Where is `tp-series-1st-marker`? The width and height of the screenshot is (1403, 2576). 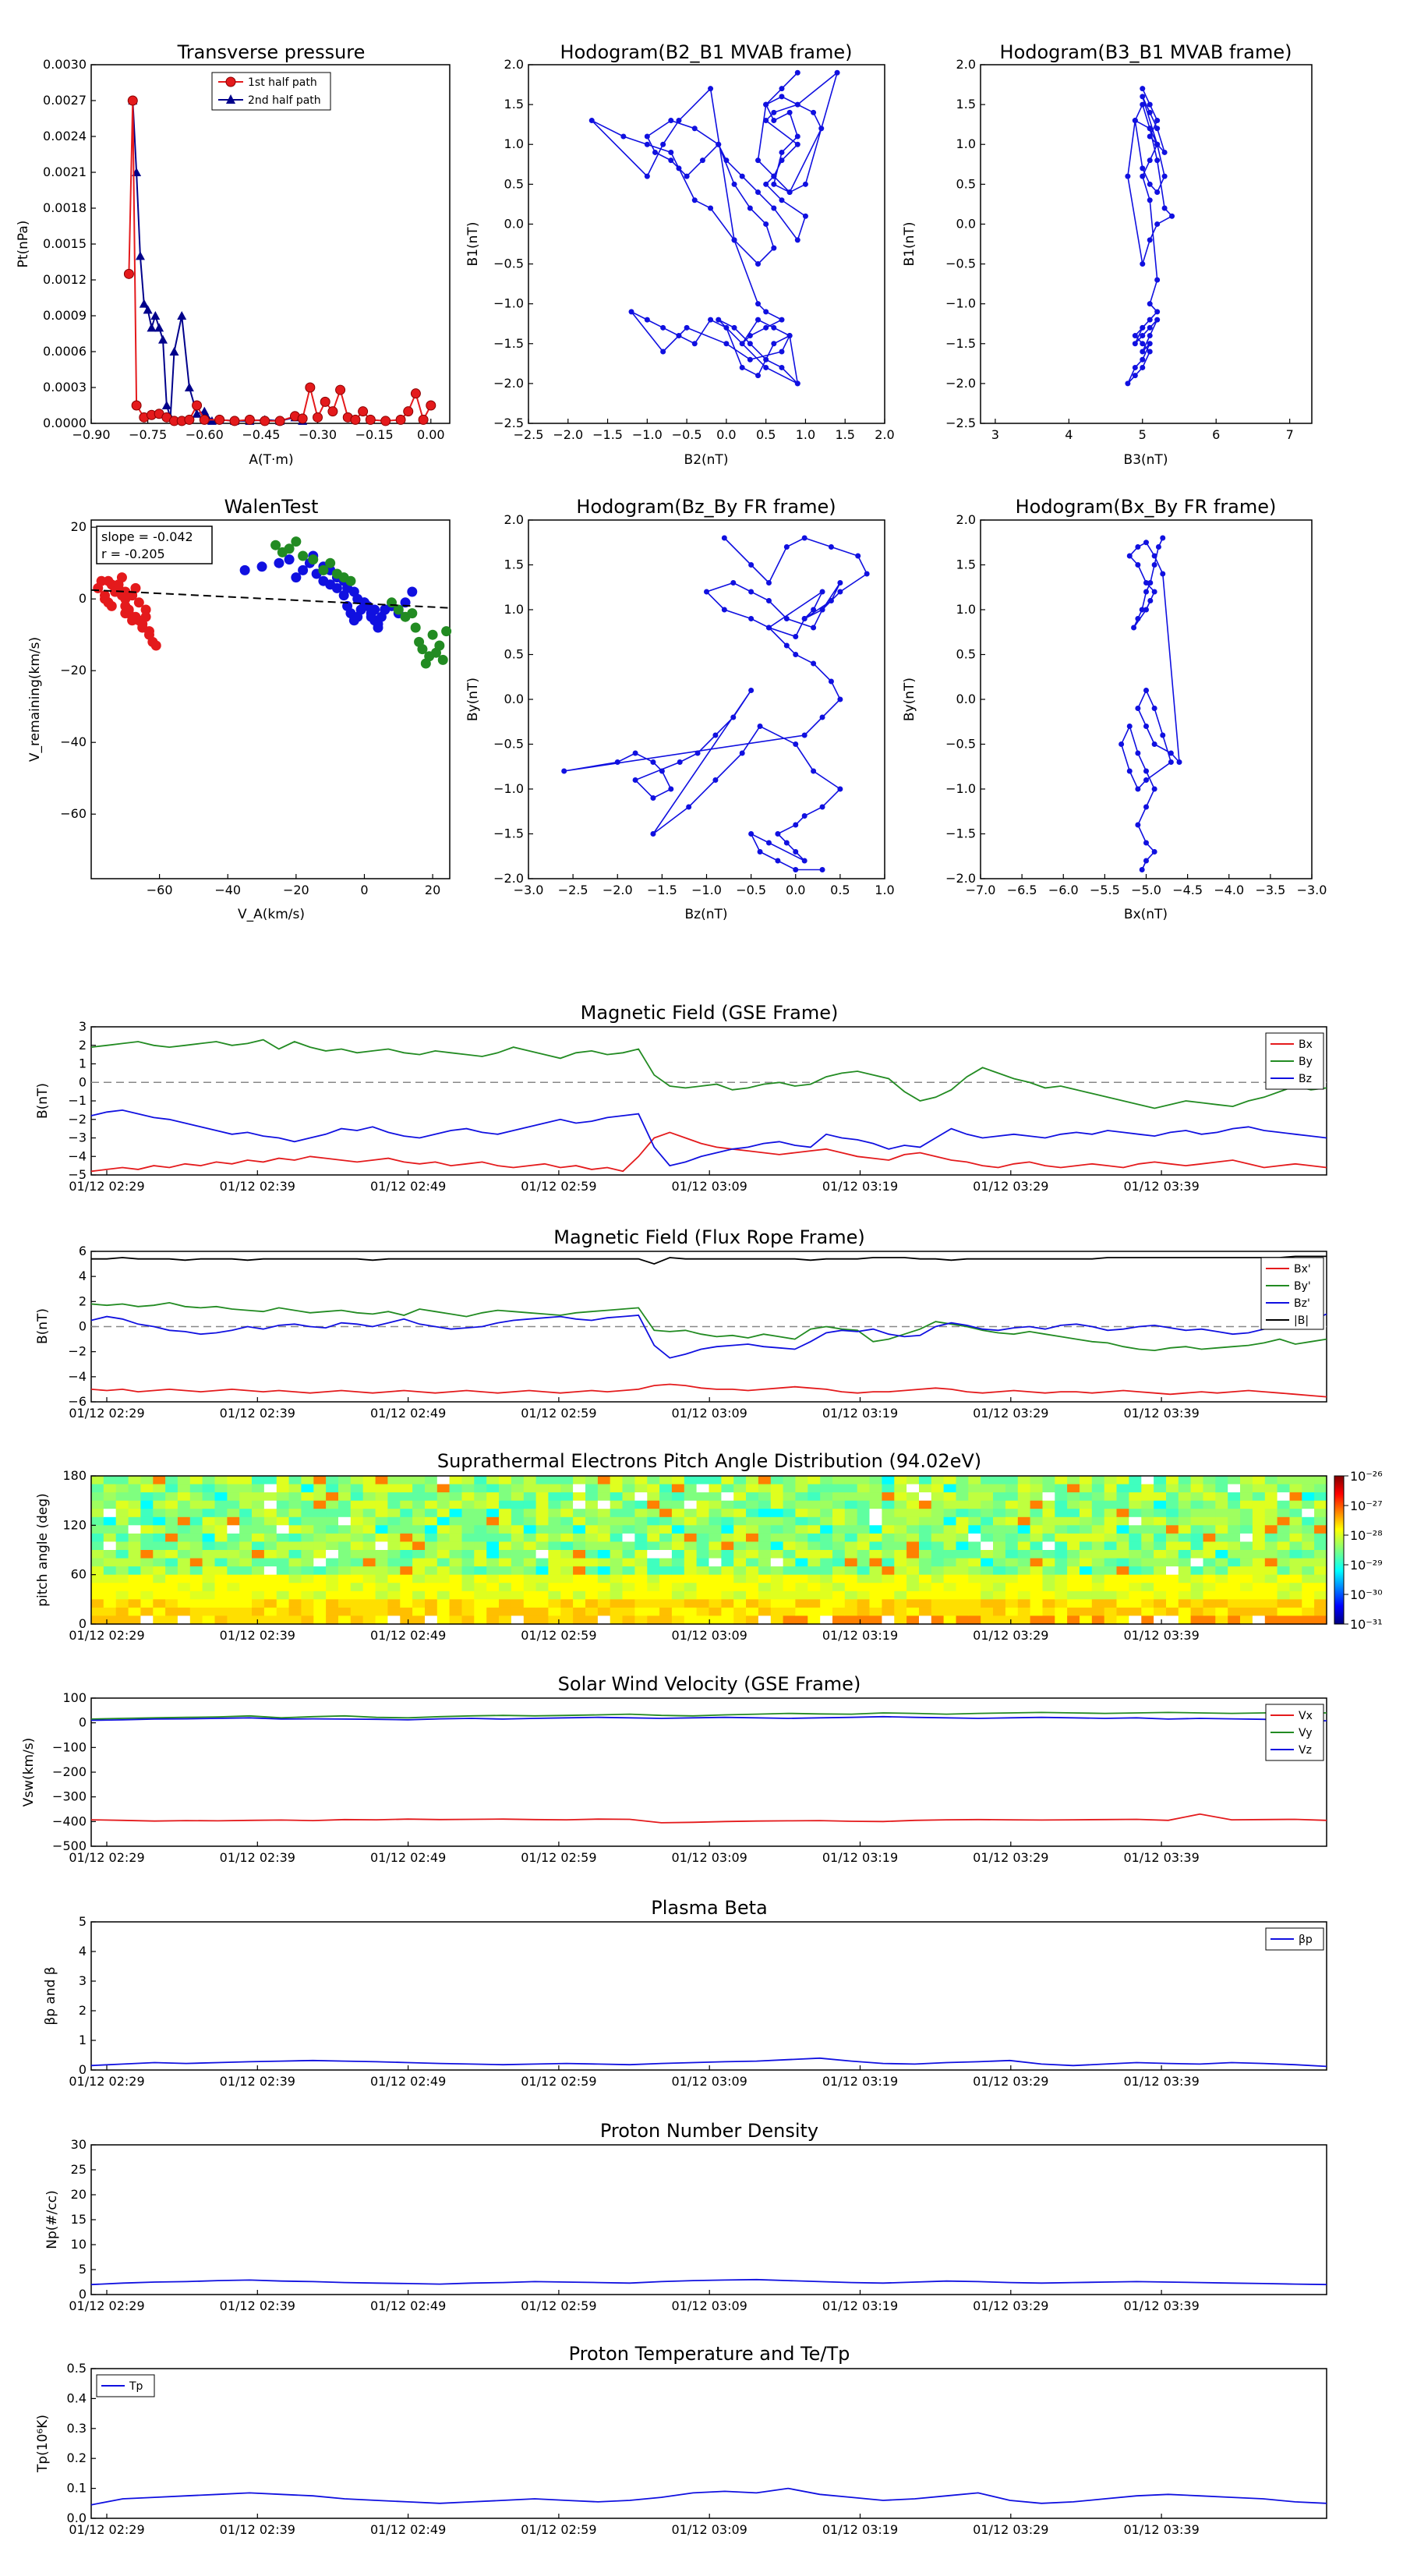
tp-series-1st-marker is located at coordinates (363, 411).